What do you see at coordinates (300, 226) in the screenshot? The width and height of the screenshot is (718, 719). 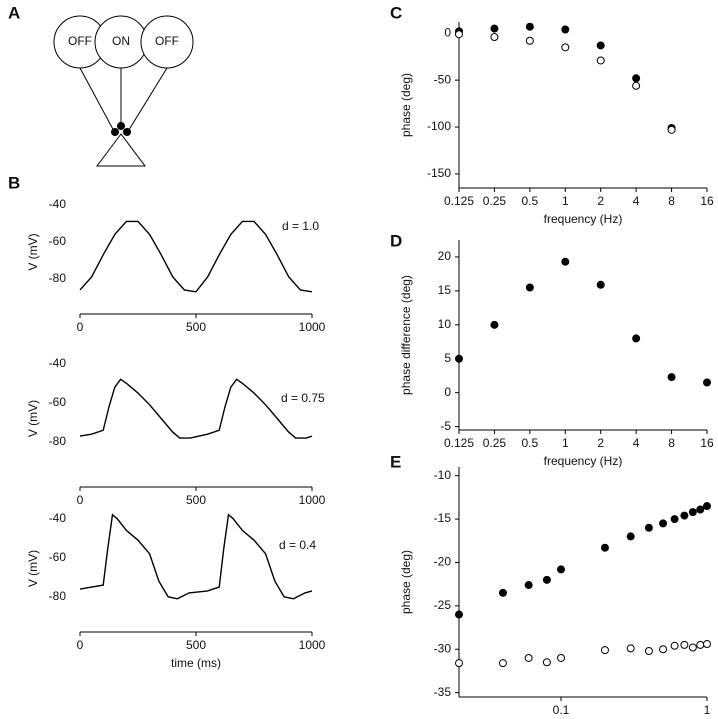 I see `annotation: d = 1.0` at bounding box center [300, 226].